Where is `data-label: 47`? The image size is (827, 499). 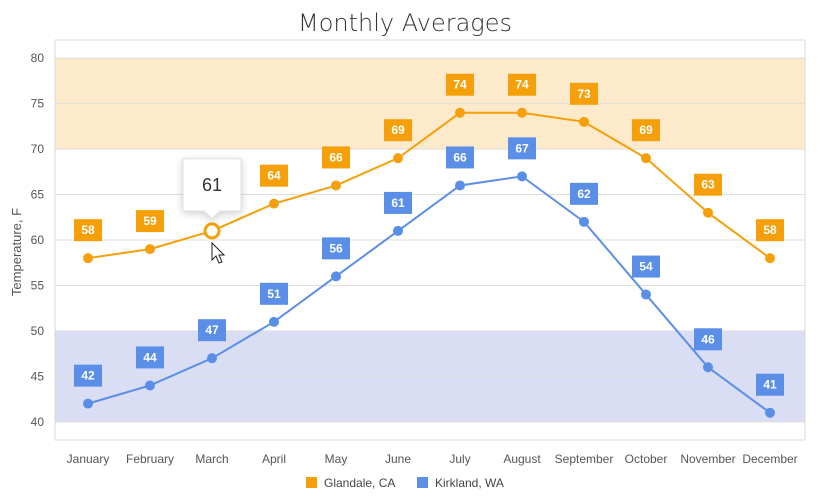
data-label: 47 is located at coordinates (212, 330).